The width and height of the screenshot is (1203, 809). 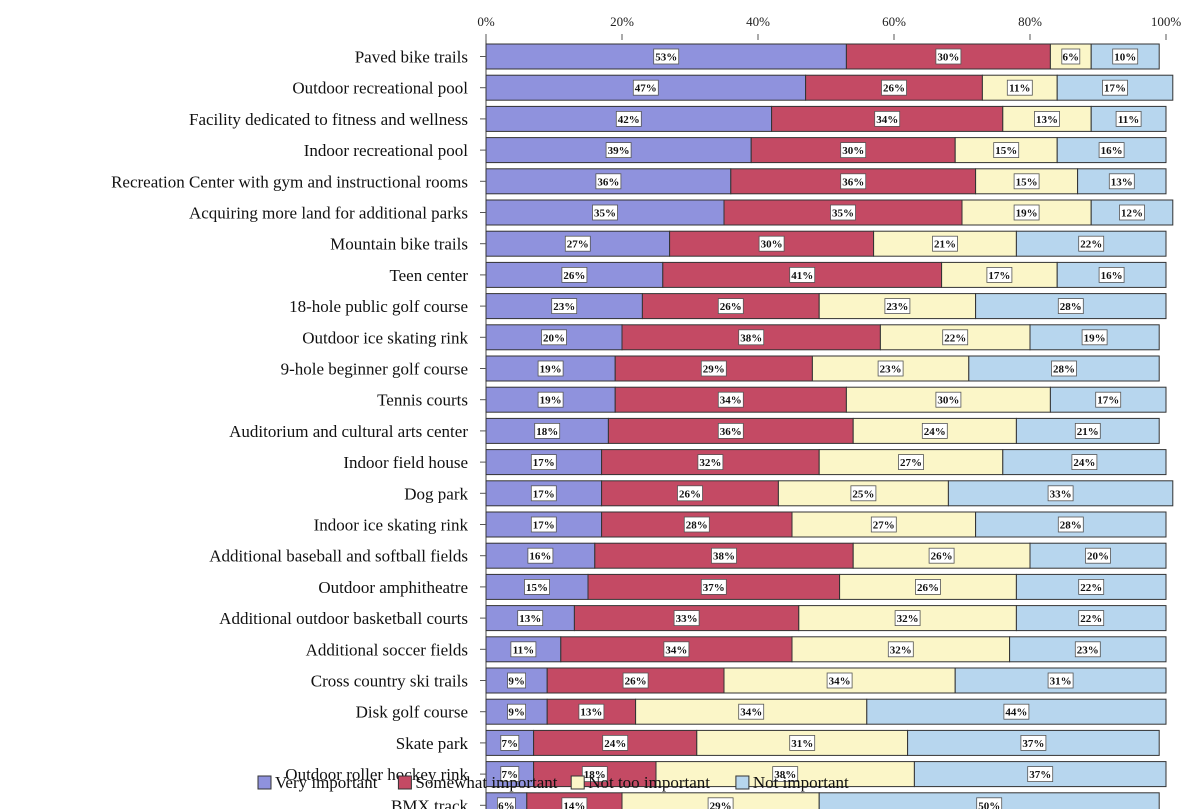 I want to click on legend-label: Somewhat important, so click(x=486, y=782).